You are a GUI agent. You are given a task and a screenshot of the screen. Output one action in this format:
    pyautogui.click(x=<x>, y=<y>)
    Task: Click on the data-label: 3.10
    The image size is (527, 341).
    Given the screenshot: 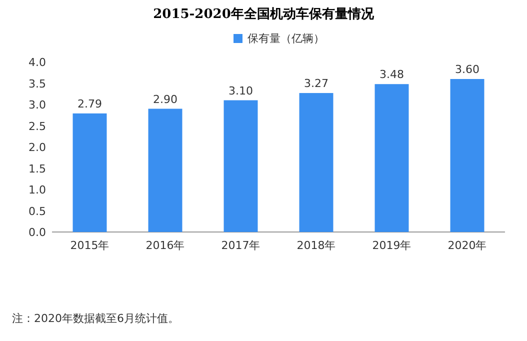 What is the action you would take?
    pyautogui.click(x=240, y=91)
    